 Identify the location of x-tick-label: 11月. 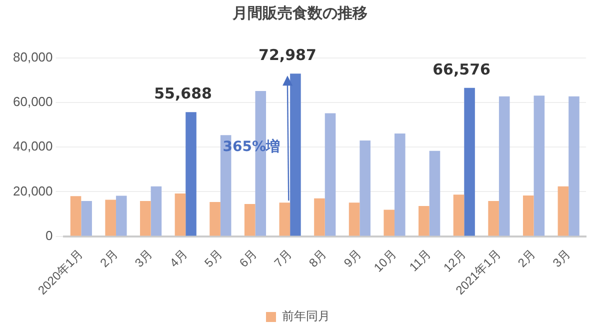
(420, 260).